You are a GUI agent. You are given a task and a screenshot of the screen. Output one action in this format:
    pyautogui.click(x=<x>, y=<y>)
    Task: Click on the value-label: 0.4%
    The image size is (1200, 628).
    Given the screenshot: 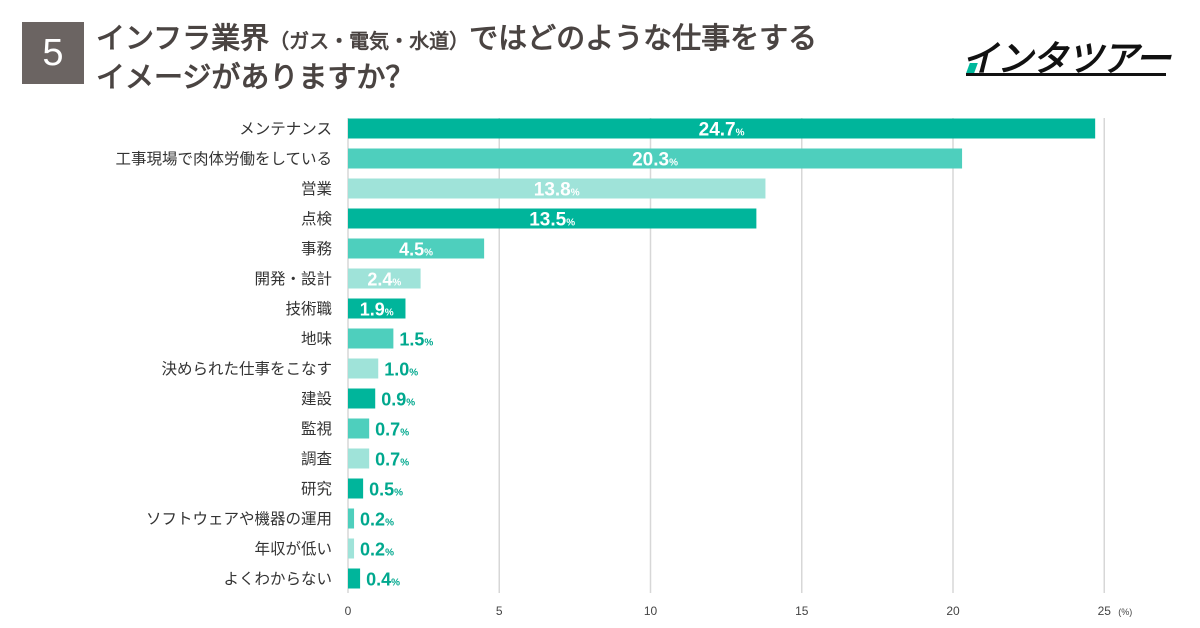 What is the action you would take?
    pyautogui.click(x=383, y=580)
    